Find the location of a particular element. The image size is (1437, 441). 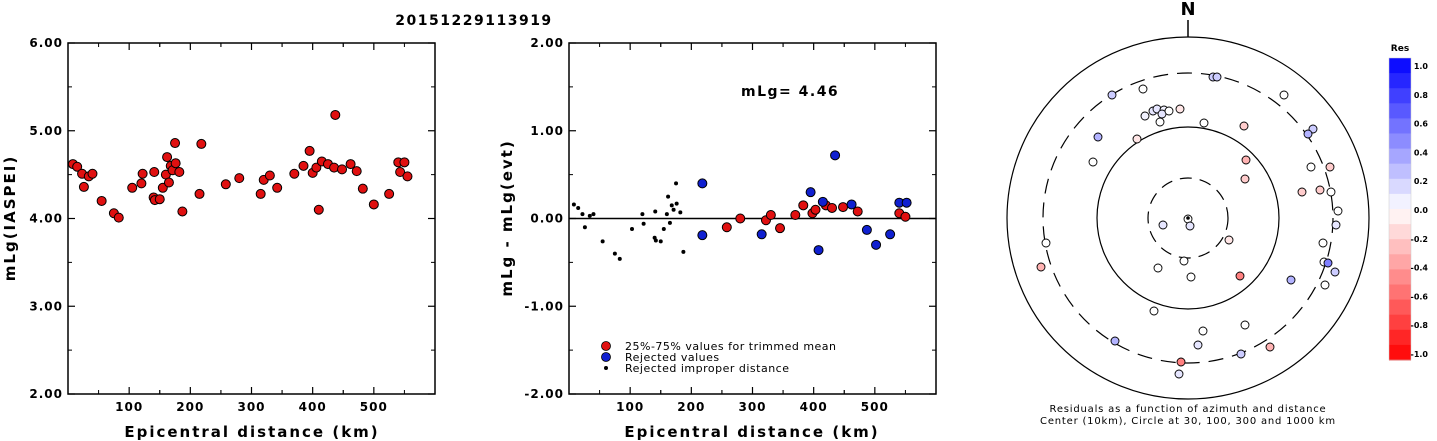

mlg-annotation: mLg= 4.46 is located at coordinates (790, 92).